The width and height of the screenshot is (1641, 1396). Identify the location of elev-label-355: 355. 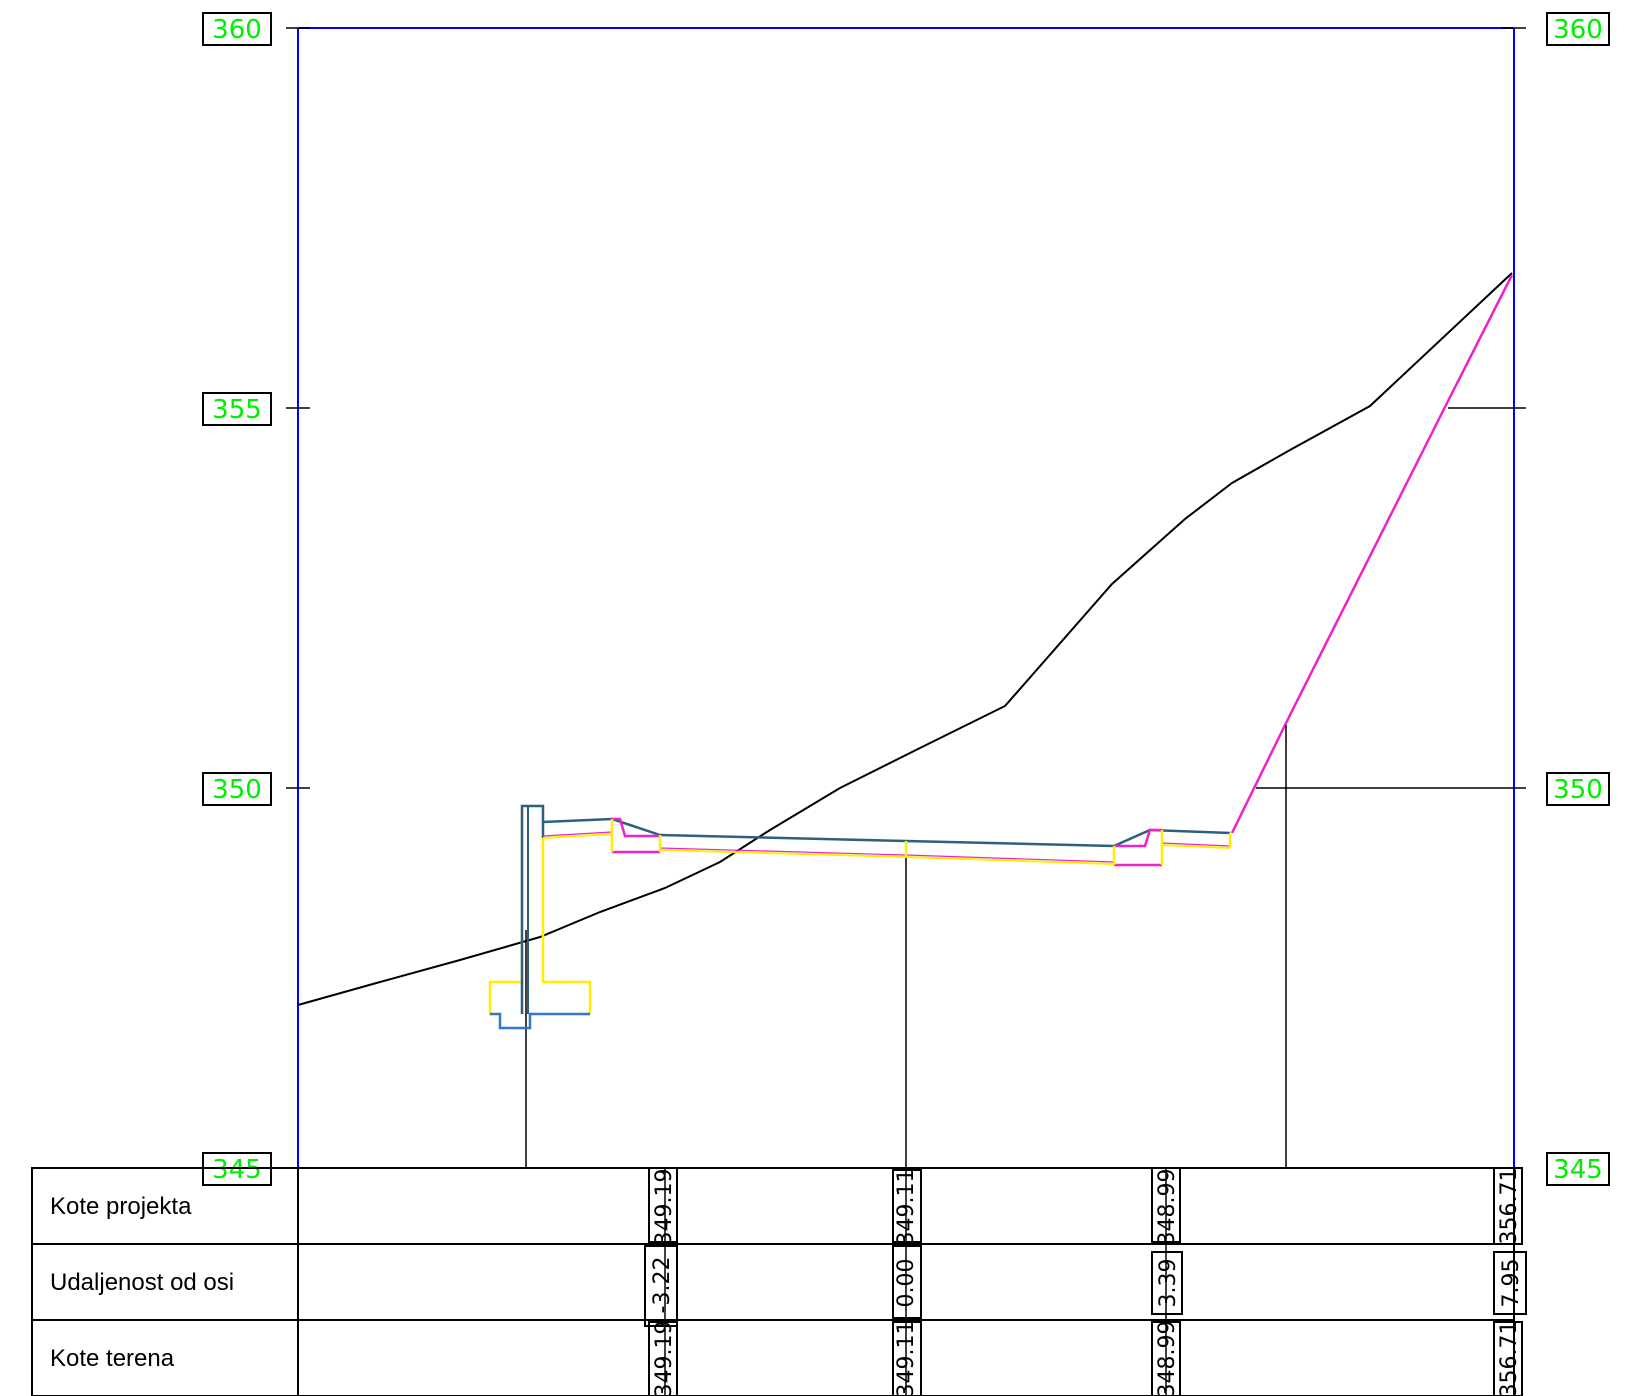
(237, 410).